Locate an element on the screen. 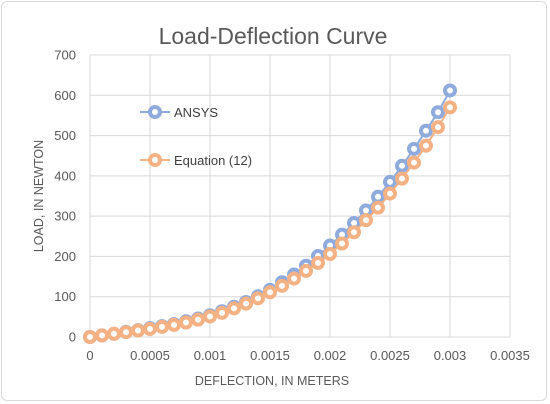 Image resolution: width=550 pixels, height=404 pixels. x-tick-label: 0.0025 is located at coordinates (390, 355).